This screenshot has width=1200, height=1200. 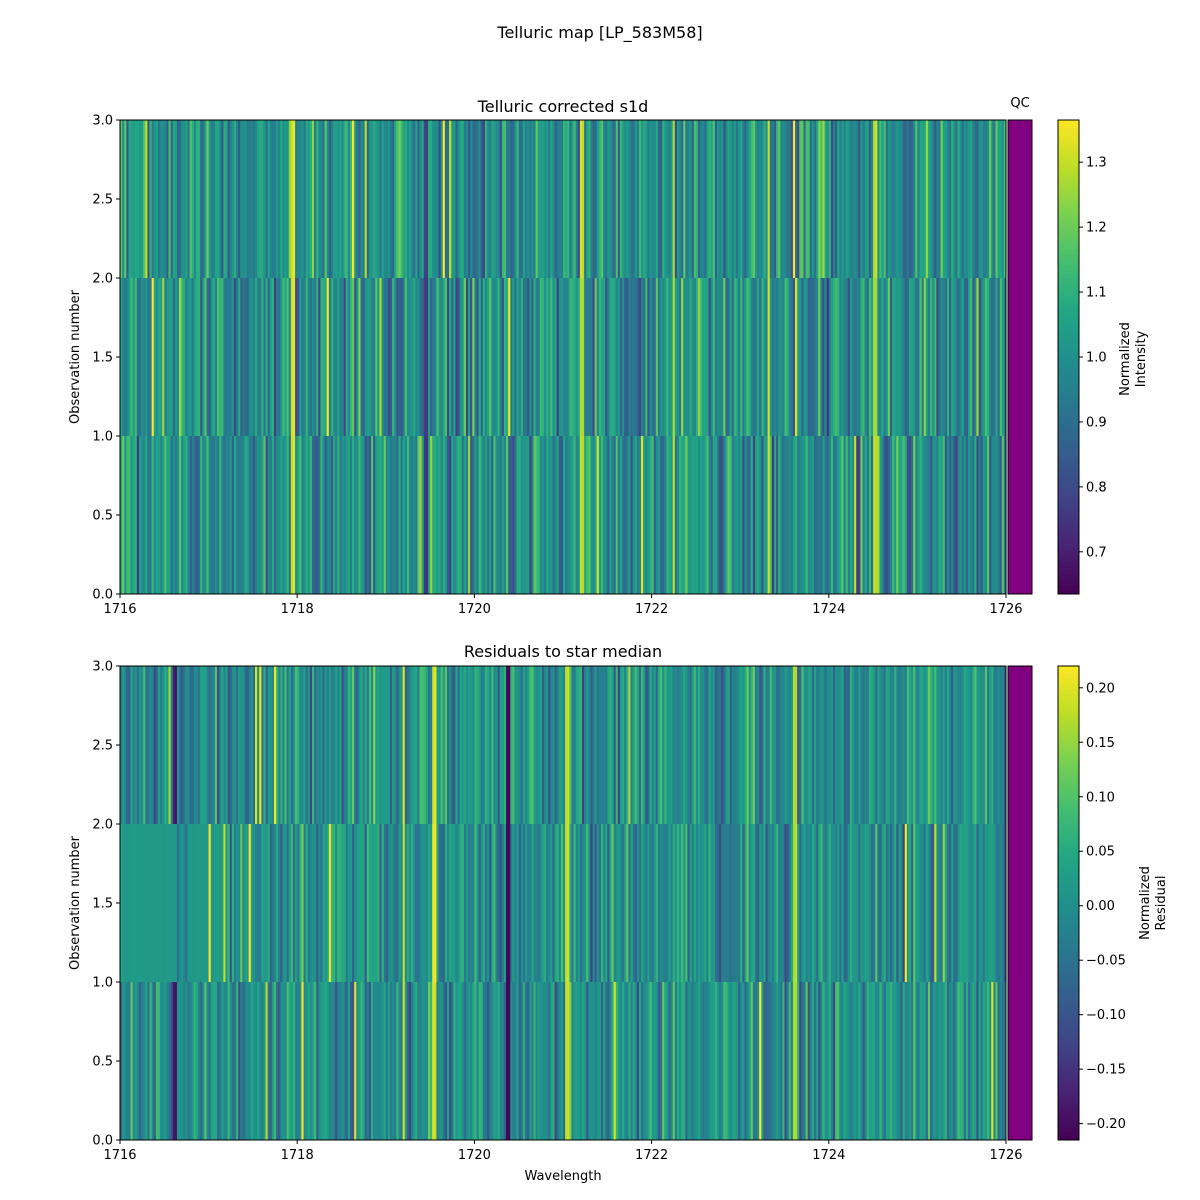 What do you see at coordinates (106, 904) in the screenshot?
I see `y-axis: 0.00.51.01.52.02.53.0` at bounding box center [106, 904].